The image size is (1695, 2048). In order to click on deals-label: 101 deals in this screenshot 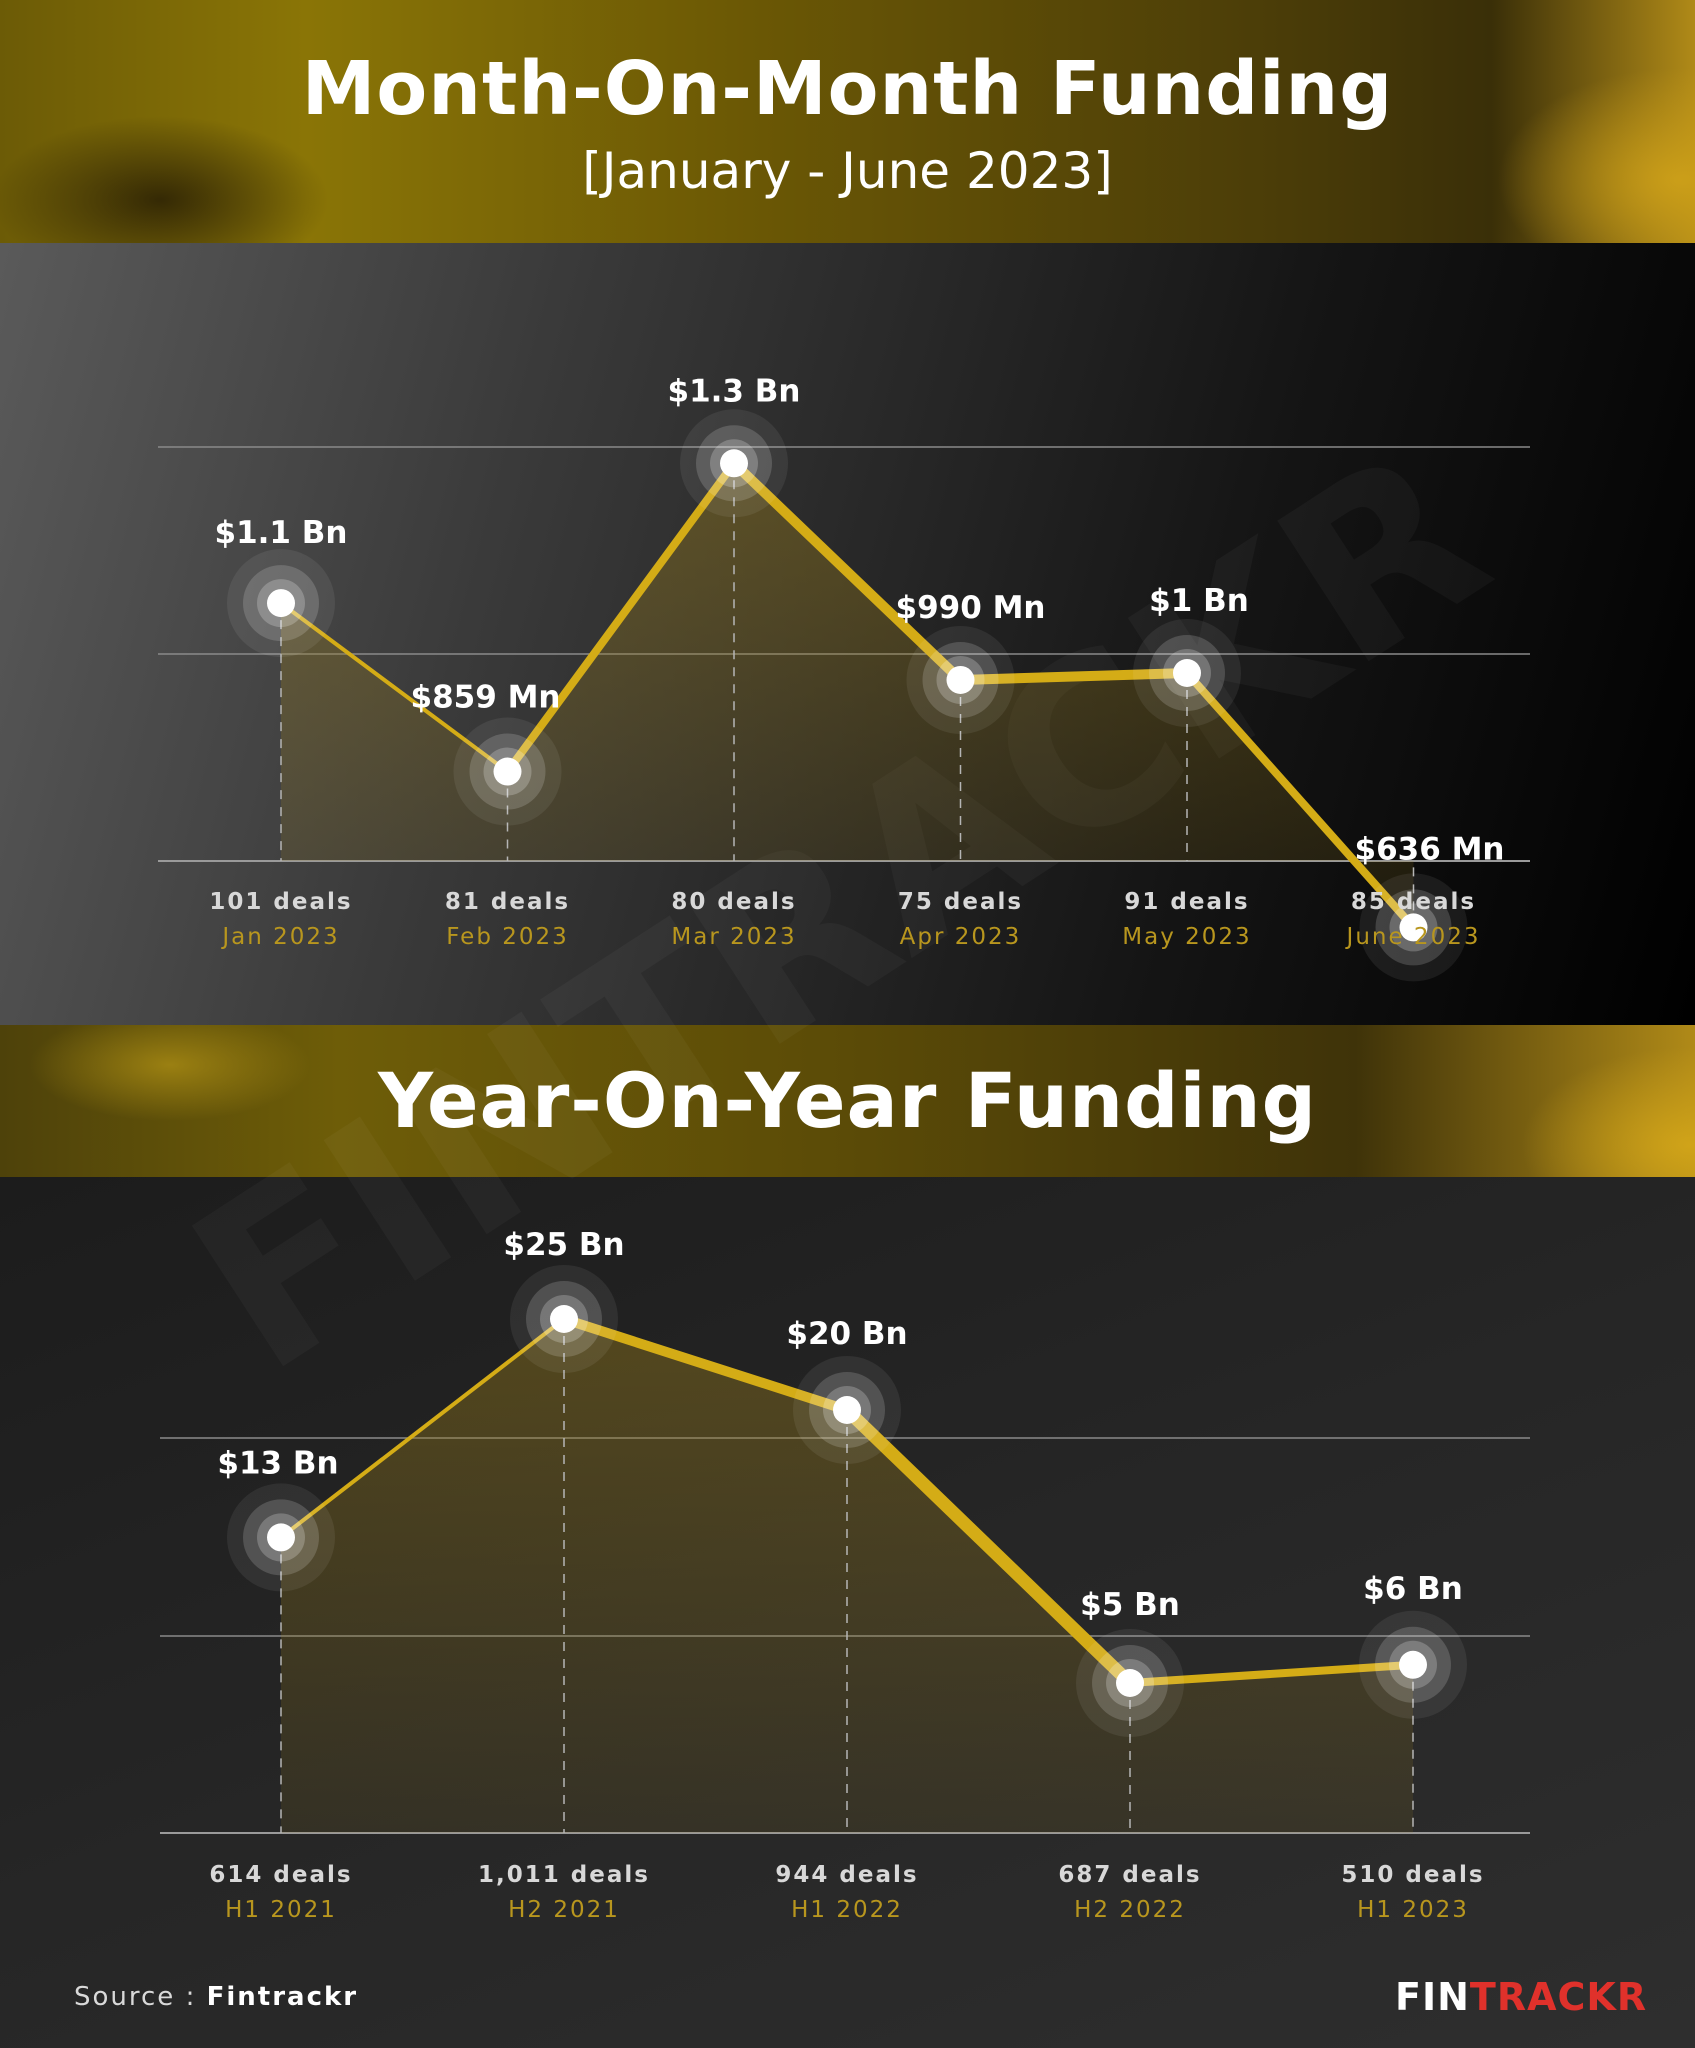, I will do `click(280, 902)`.